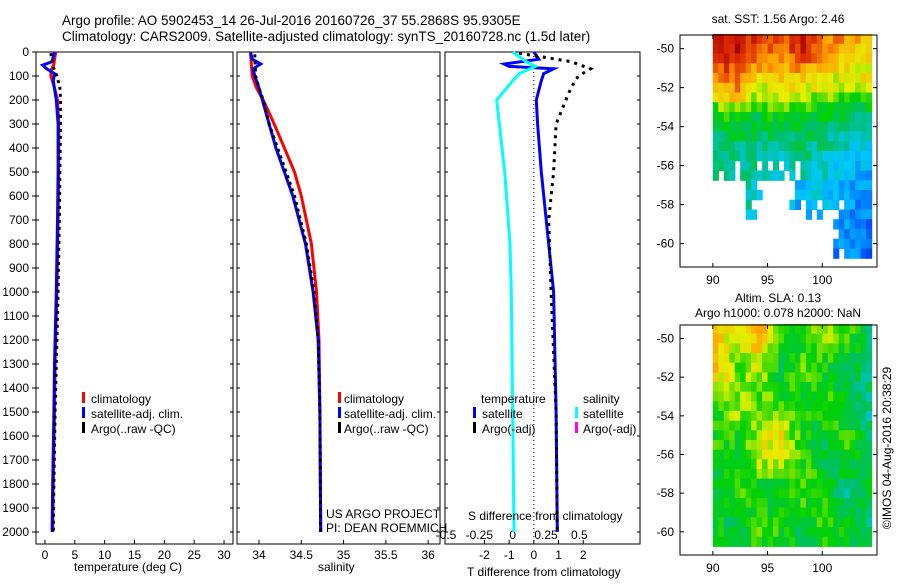 The image size is (900, 585). Describe the element at coordinates (339, 427) in the screenshot. I see `legend-swatch-argo` at that location.